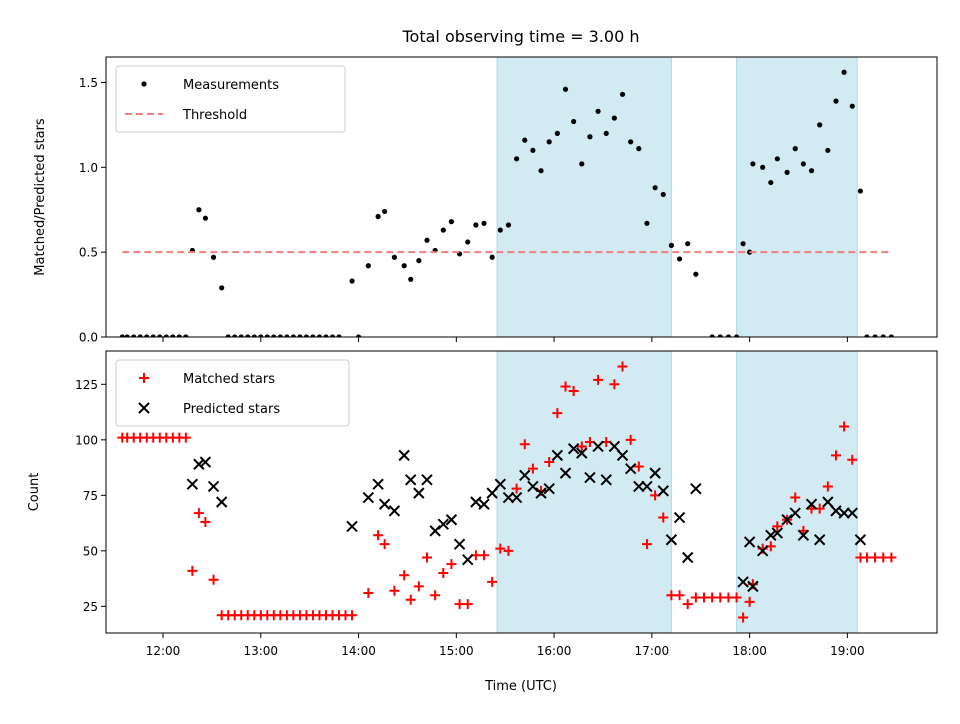 This screenshot has height=724, width=960. I want to click on x-tick-label: 14:00, so click(358, 651).